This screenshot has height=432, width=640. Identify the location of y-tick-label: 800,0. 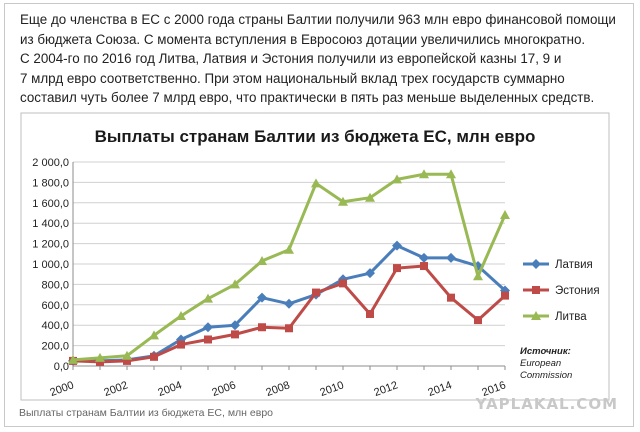
(55, 285).